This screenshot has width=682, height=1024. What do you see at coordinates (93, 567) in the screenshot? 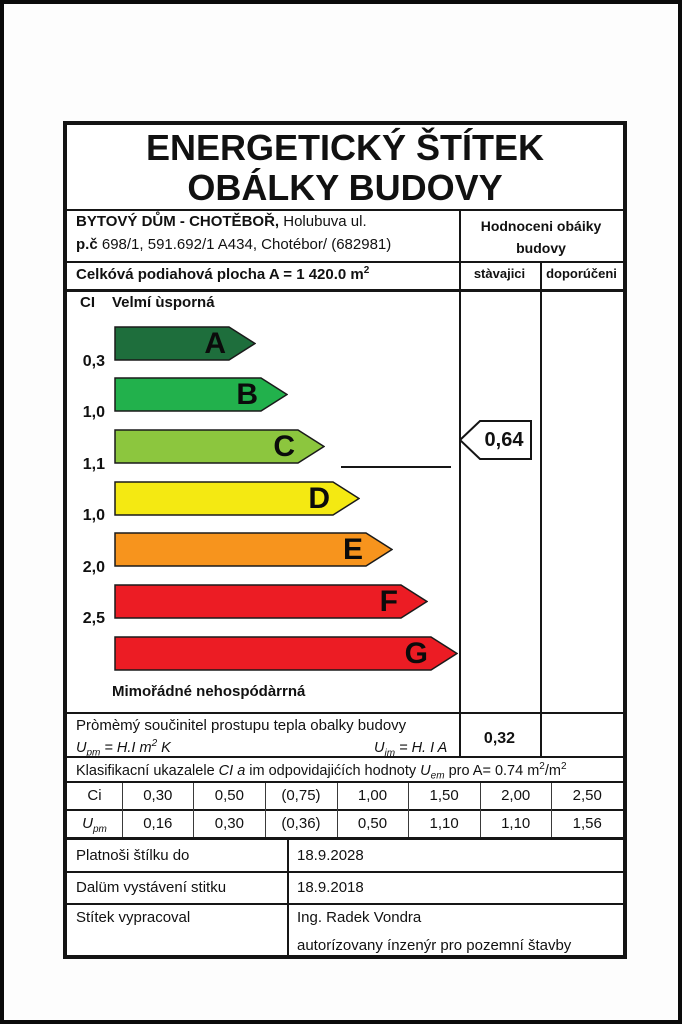
I see `tick-4: 2,0` at bounding box center [93, 567].